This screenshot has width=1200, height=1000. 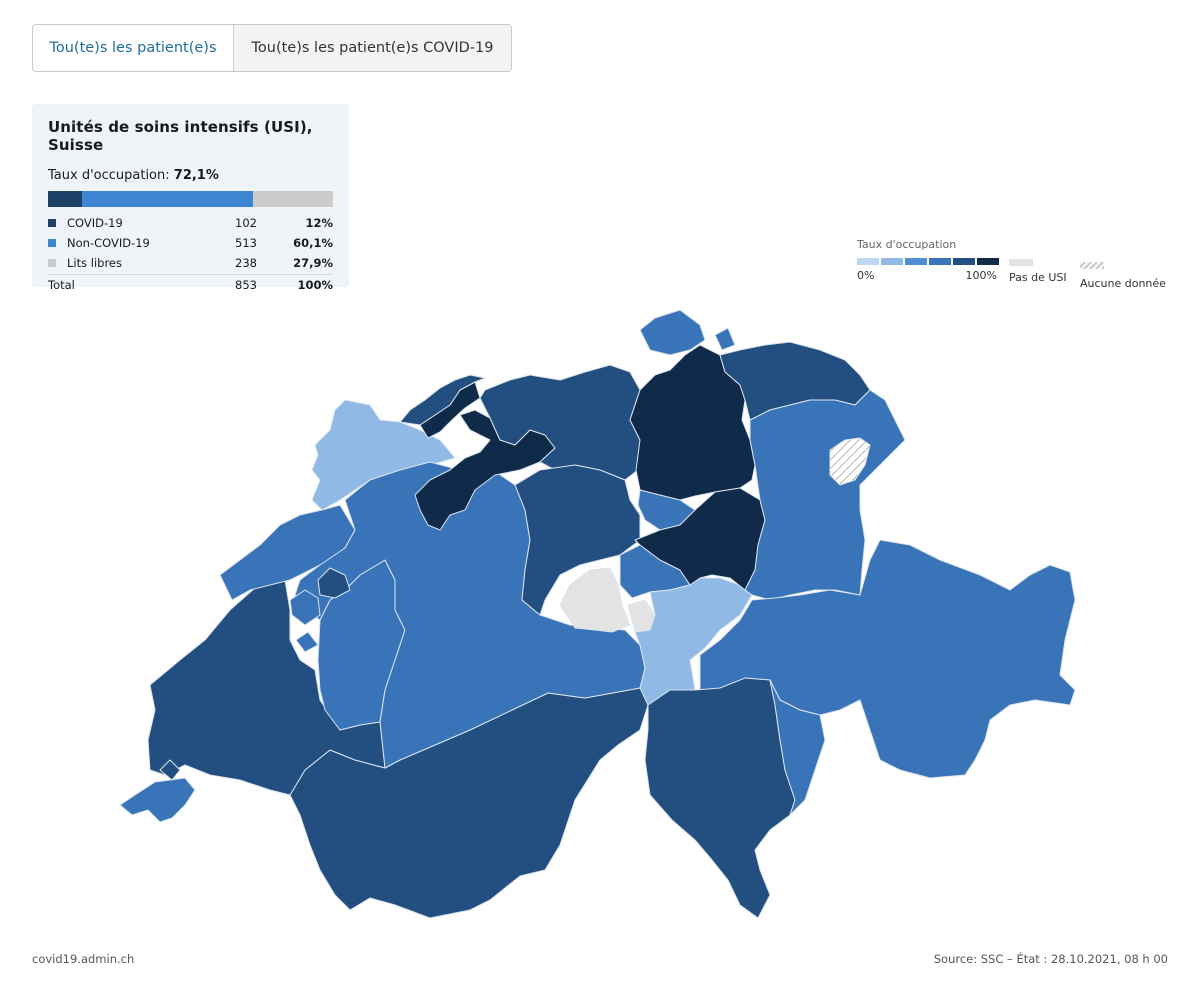 I want to click on canton-ticino, so click(x=720, y=798).